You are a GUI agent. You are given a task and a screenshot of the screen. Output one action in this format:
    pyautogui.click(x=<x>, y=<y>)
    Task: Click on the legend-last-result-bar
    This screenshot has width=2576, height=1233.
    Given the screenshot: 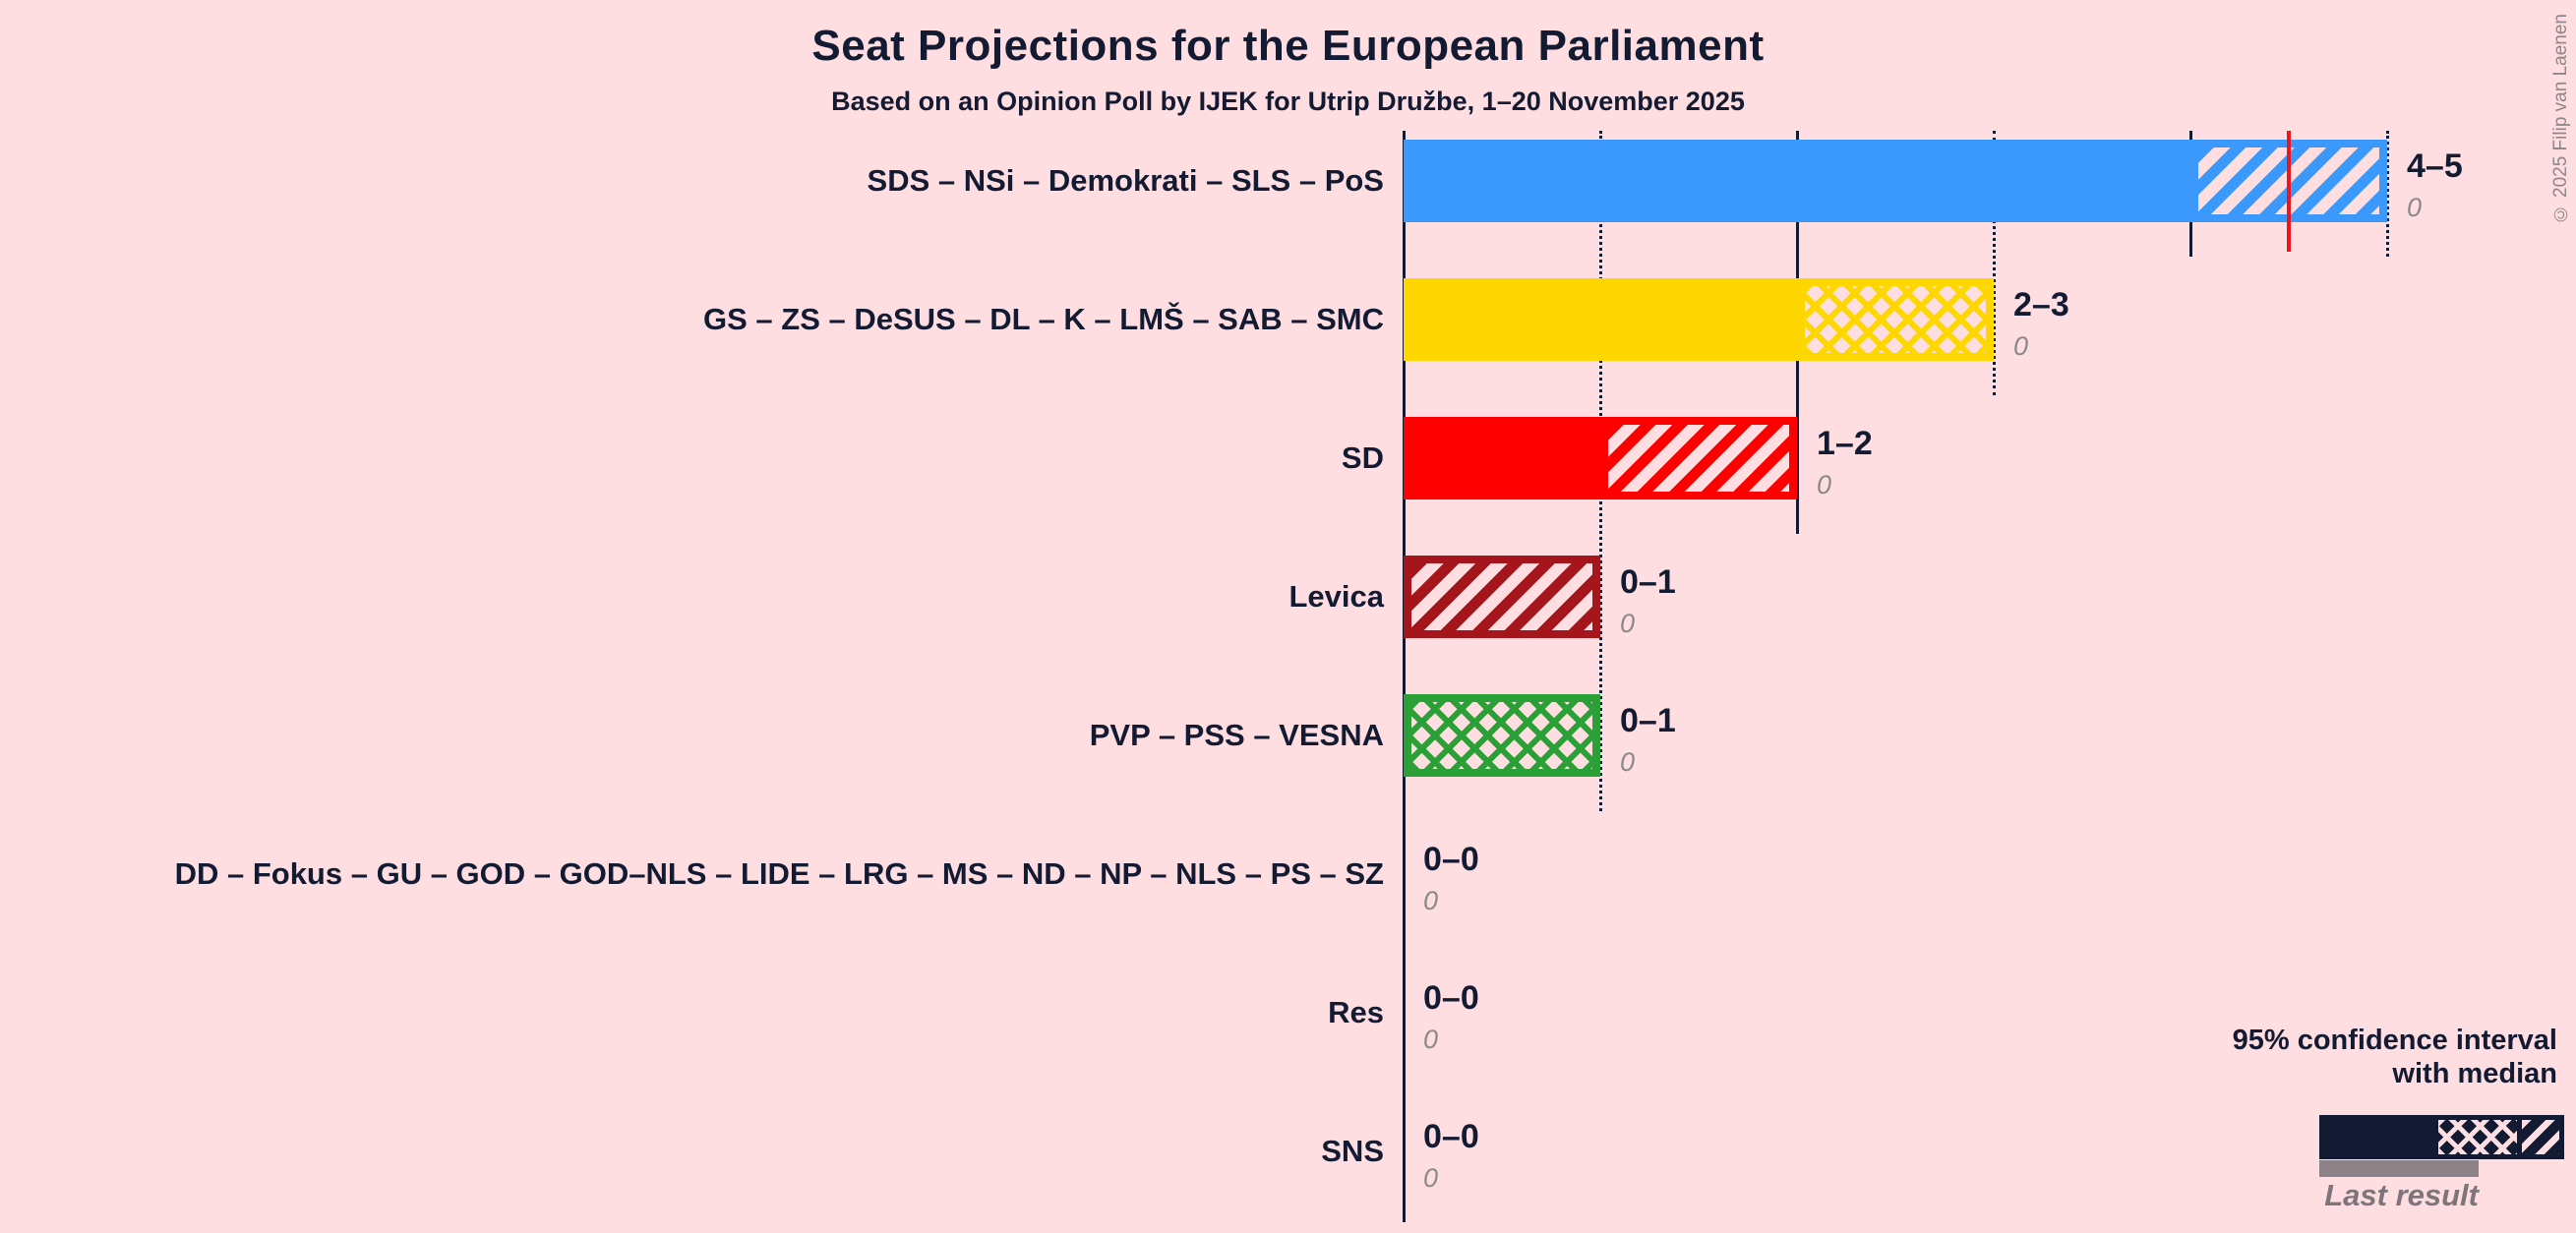 What is the action you would take?
    pyautogui.click(x=2399, y=1169)
    